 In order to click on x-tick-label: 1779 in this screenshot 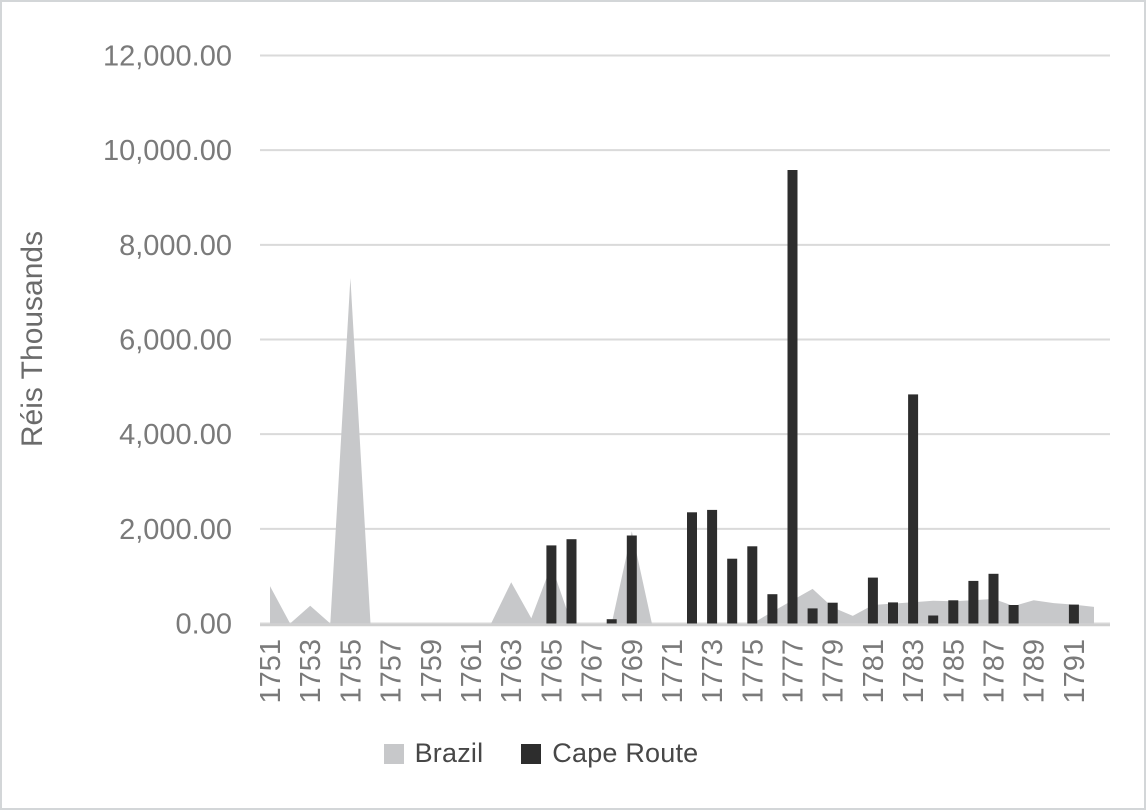, I will do `click(834, 671)`.